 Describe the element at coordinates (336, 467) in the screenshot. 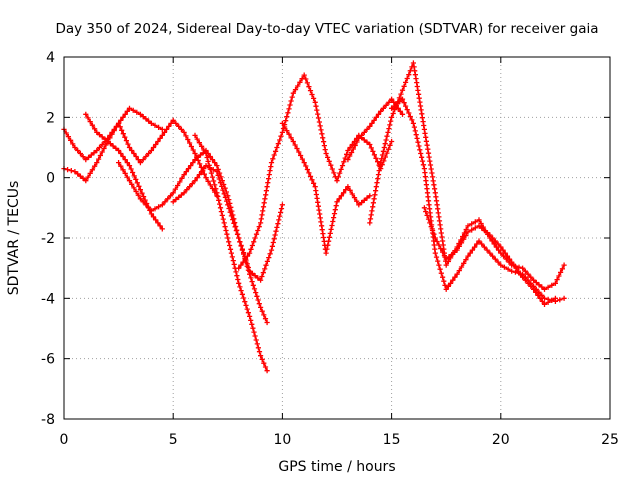

I see `x-axis-label: GPS time / hours` at that location.